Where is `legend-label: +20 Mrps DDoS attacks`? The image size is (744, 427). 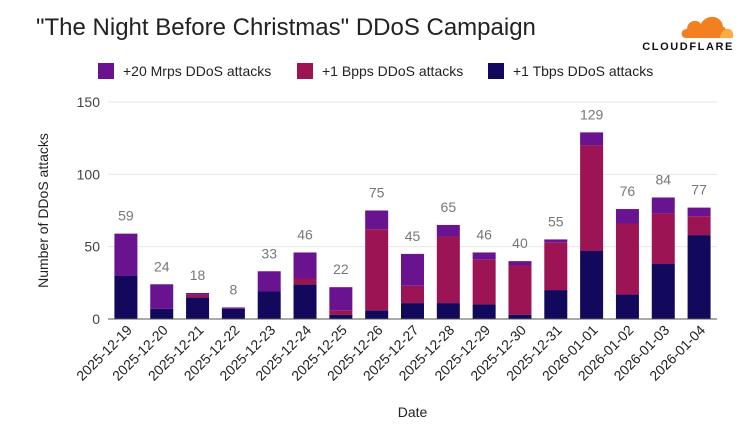 legend-label: +20 Mrps DDoS attacks is located at coordinates (197, 71).